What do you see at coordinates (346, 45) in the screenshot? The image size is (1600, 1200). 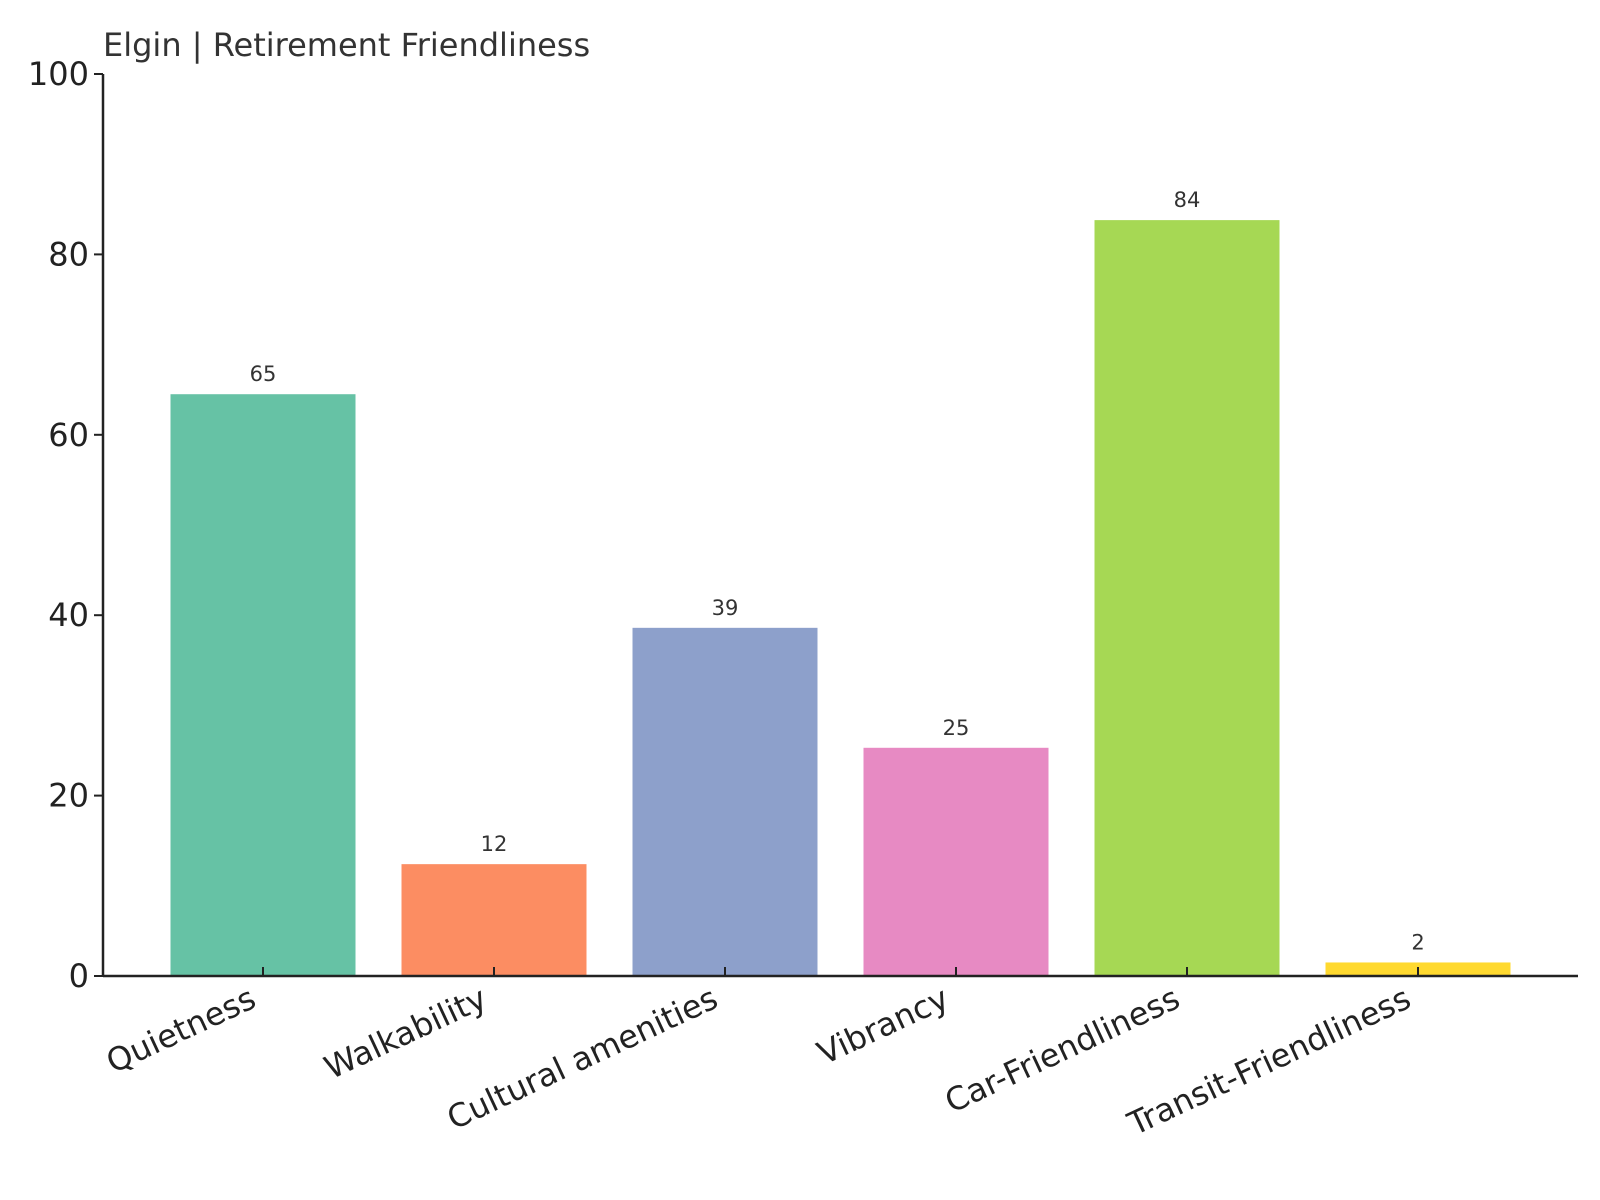 I see `chart-title: Elgin | Retirement Friendliness` at bounding box center [346, 45].